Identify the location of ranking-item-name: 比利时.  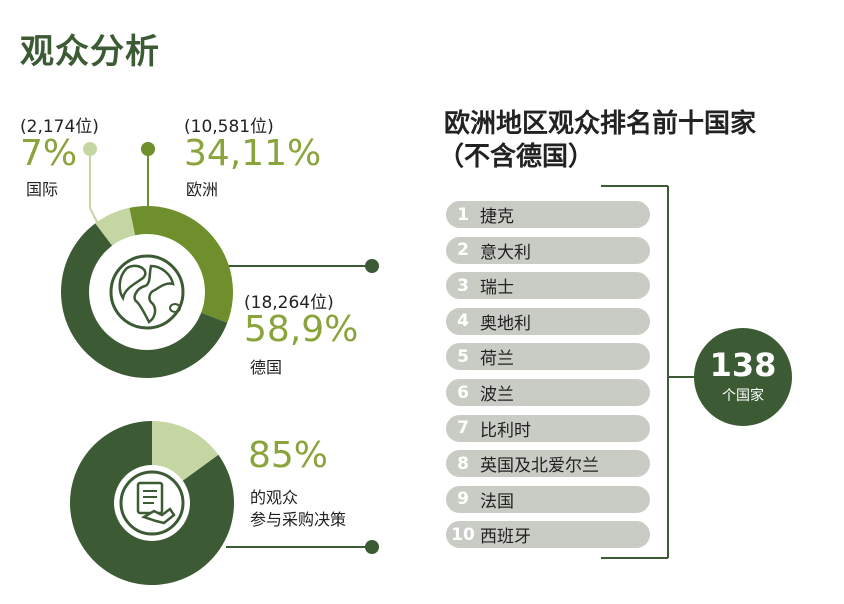
(505, 430).